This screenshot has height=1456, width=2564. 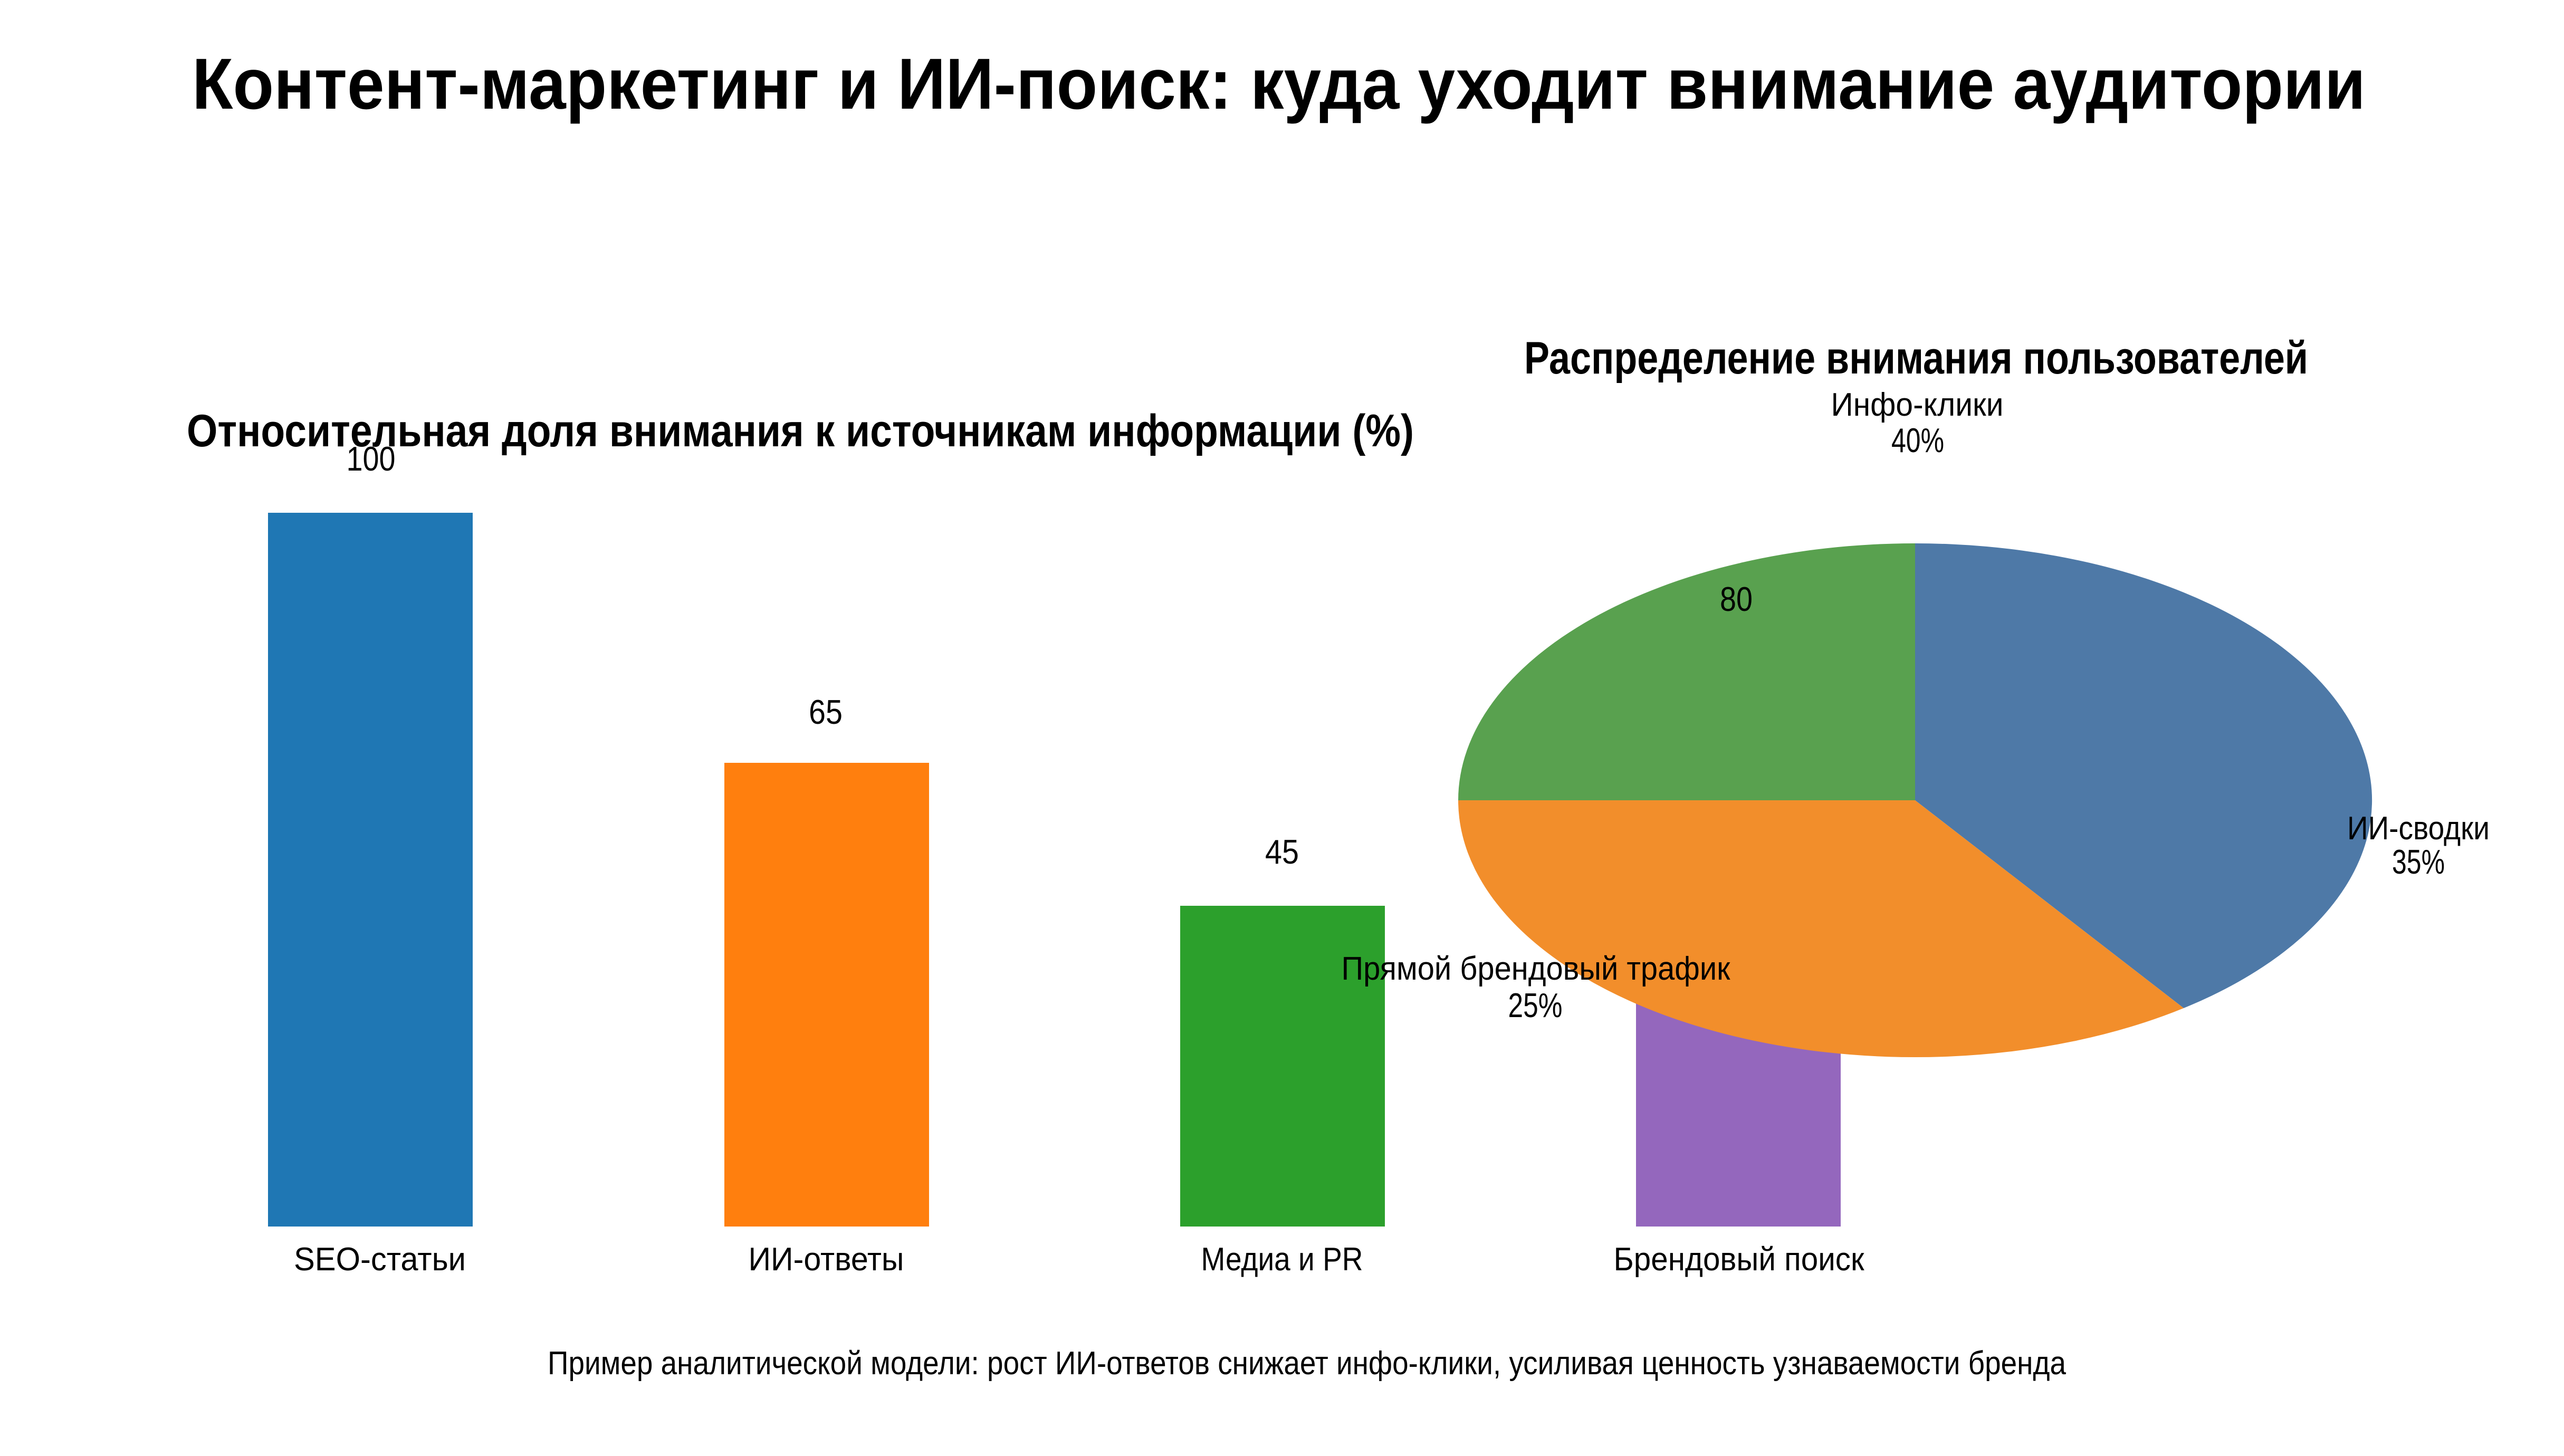 I want to click on svg-text: 65, so click(x=826, y=712).